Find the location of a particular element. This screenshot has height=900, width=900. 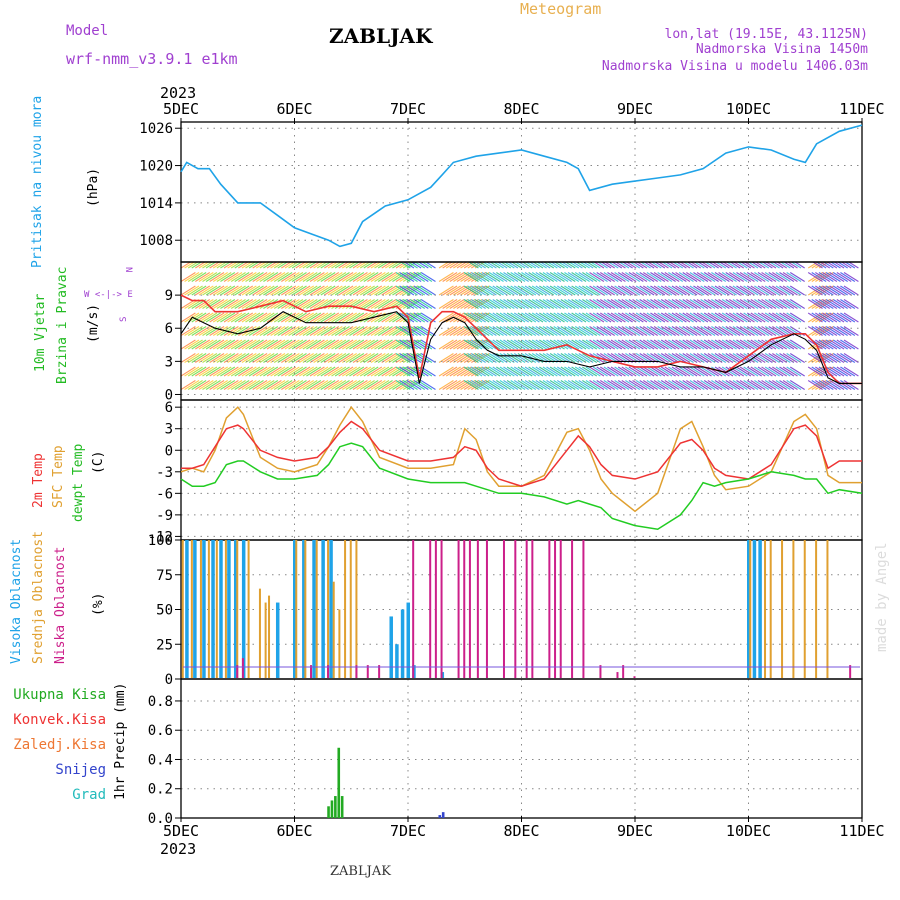

wind-label-2: Brzina i Pravac is located at coordinates (62, 325).